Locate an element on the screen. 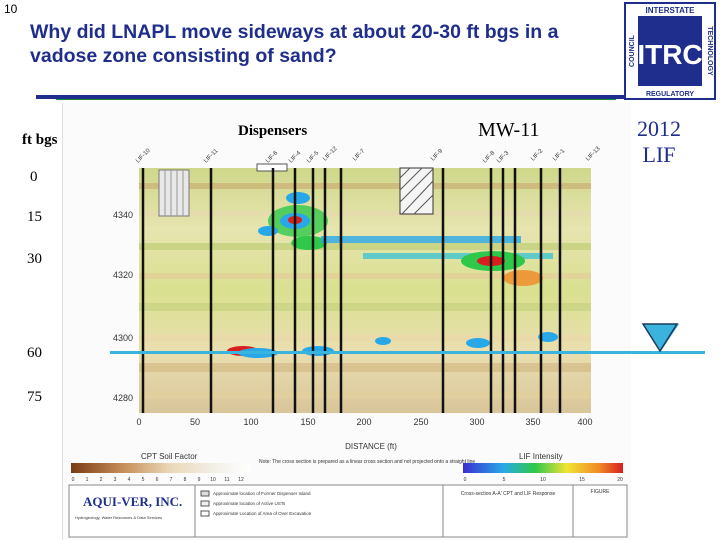  boring-label: LIF-7 is located at coordinates (359, 155).